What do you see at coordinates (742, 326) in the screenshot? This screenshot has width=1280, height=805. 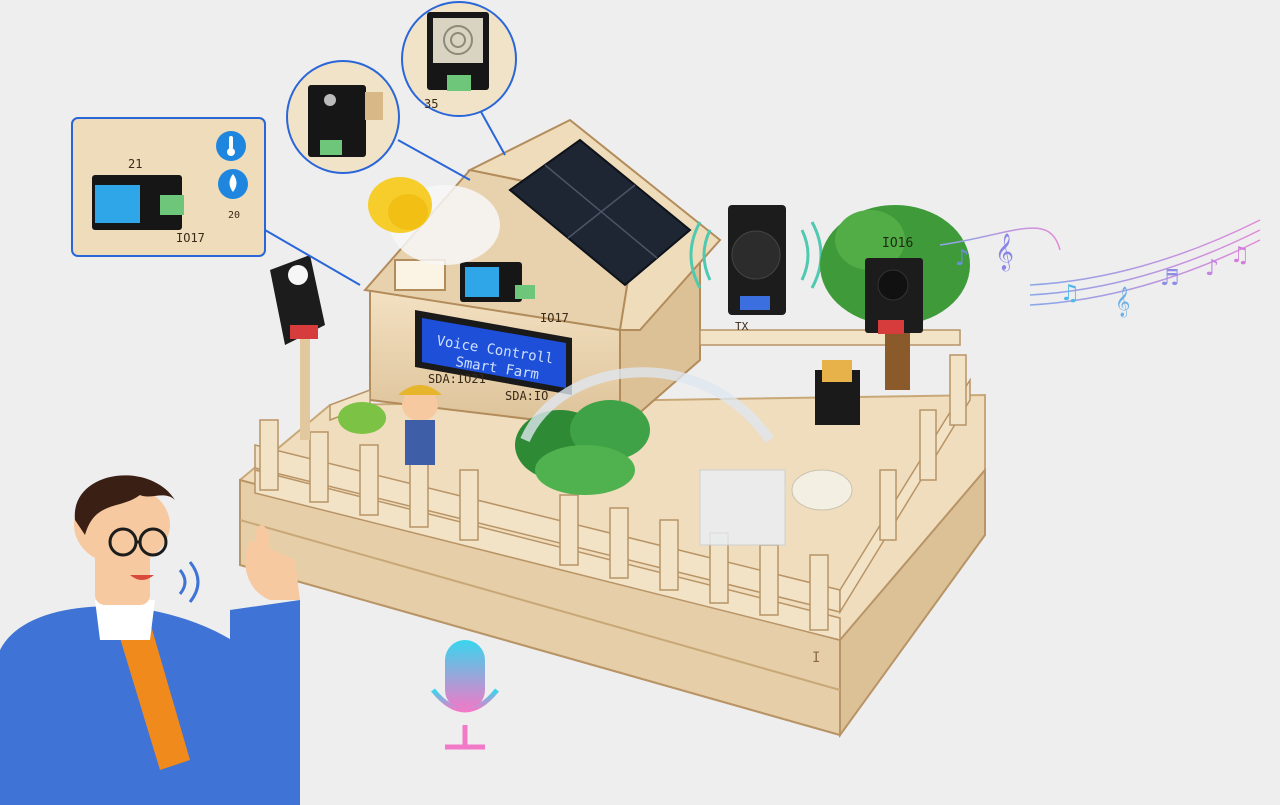 I see `speaker-tx-label: TX` at bounding box center [742, 326].